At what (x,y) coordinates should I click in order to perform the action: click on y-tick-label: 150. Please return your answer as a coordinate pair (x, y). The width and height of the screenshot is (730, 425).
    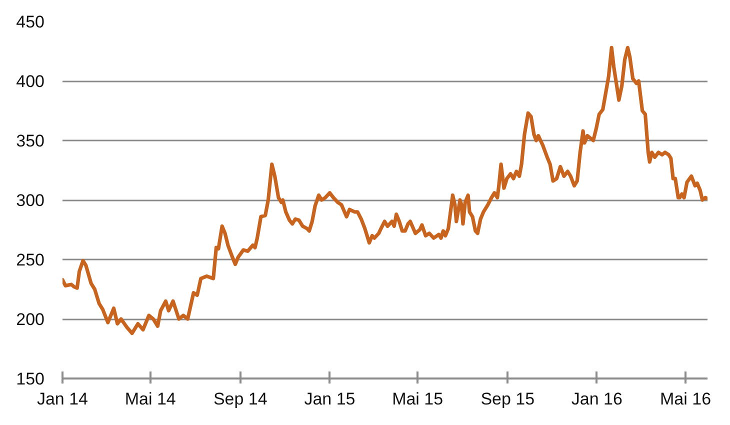
    Looking at the image, I should click on (30, 379).